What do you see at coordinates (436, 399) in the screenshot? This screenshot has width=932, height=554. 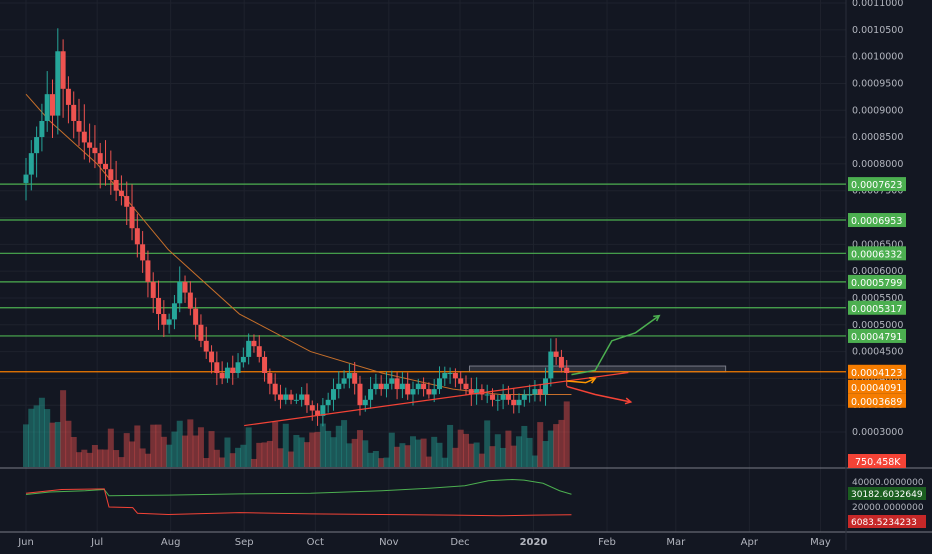 I see `trendline` at bounding box center [436, 399].